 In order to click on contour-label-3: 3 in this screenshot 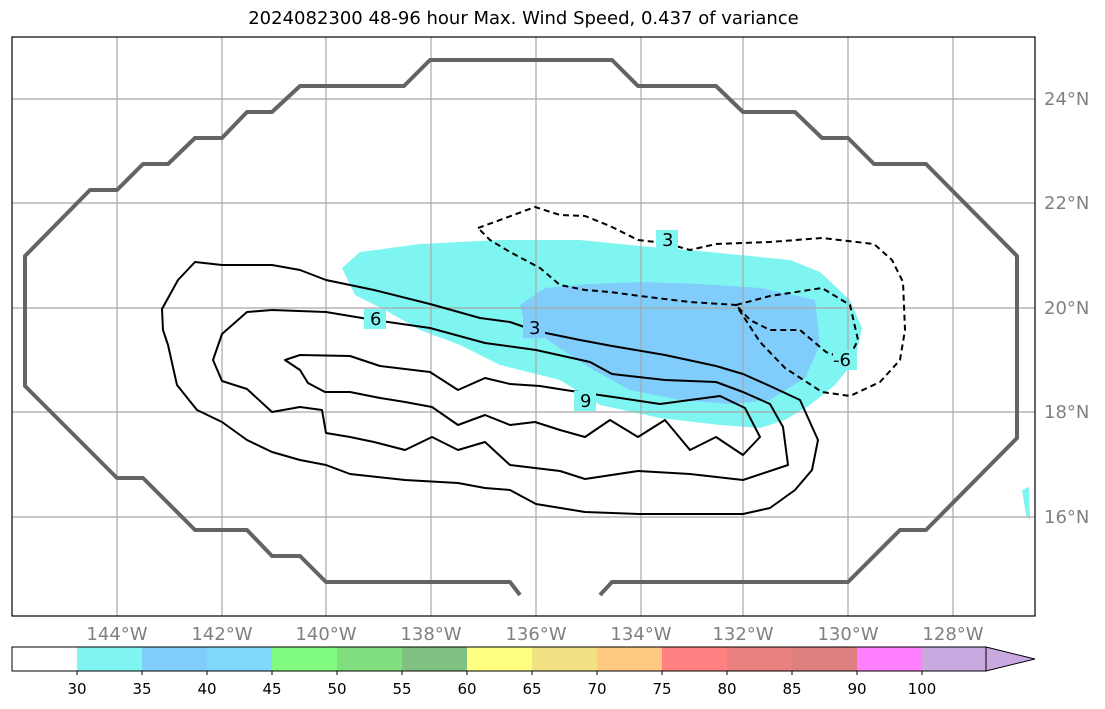, I will do `click(534, 328)`.